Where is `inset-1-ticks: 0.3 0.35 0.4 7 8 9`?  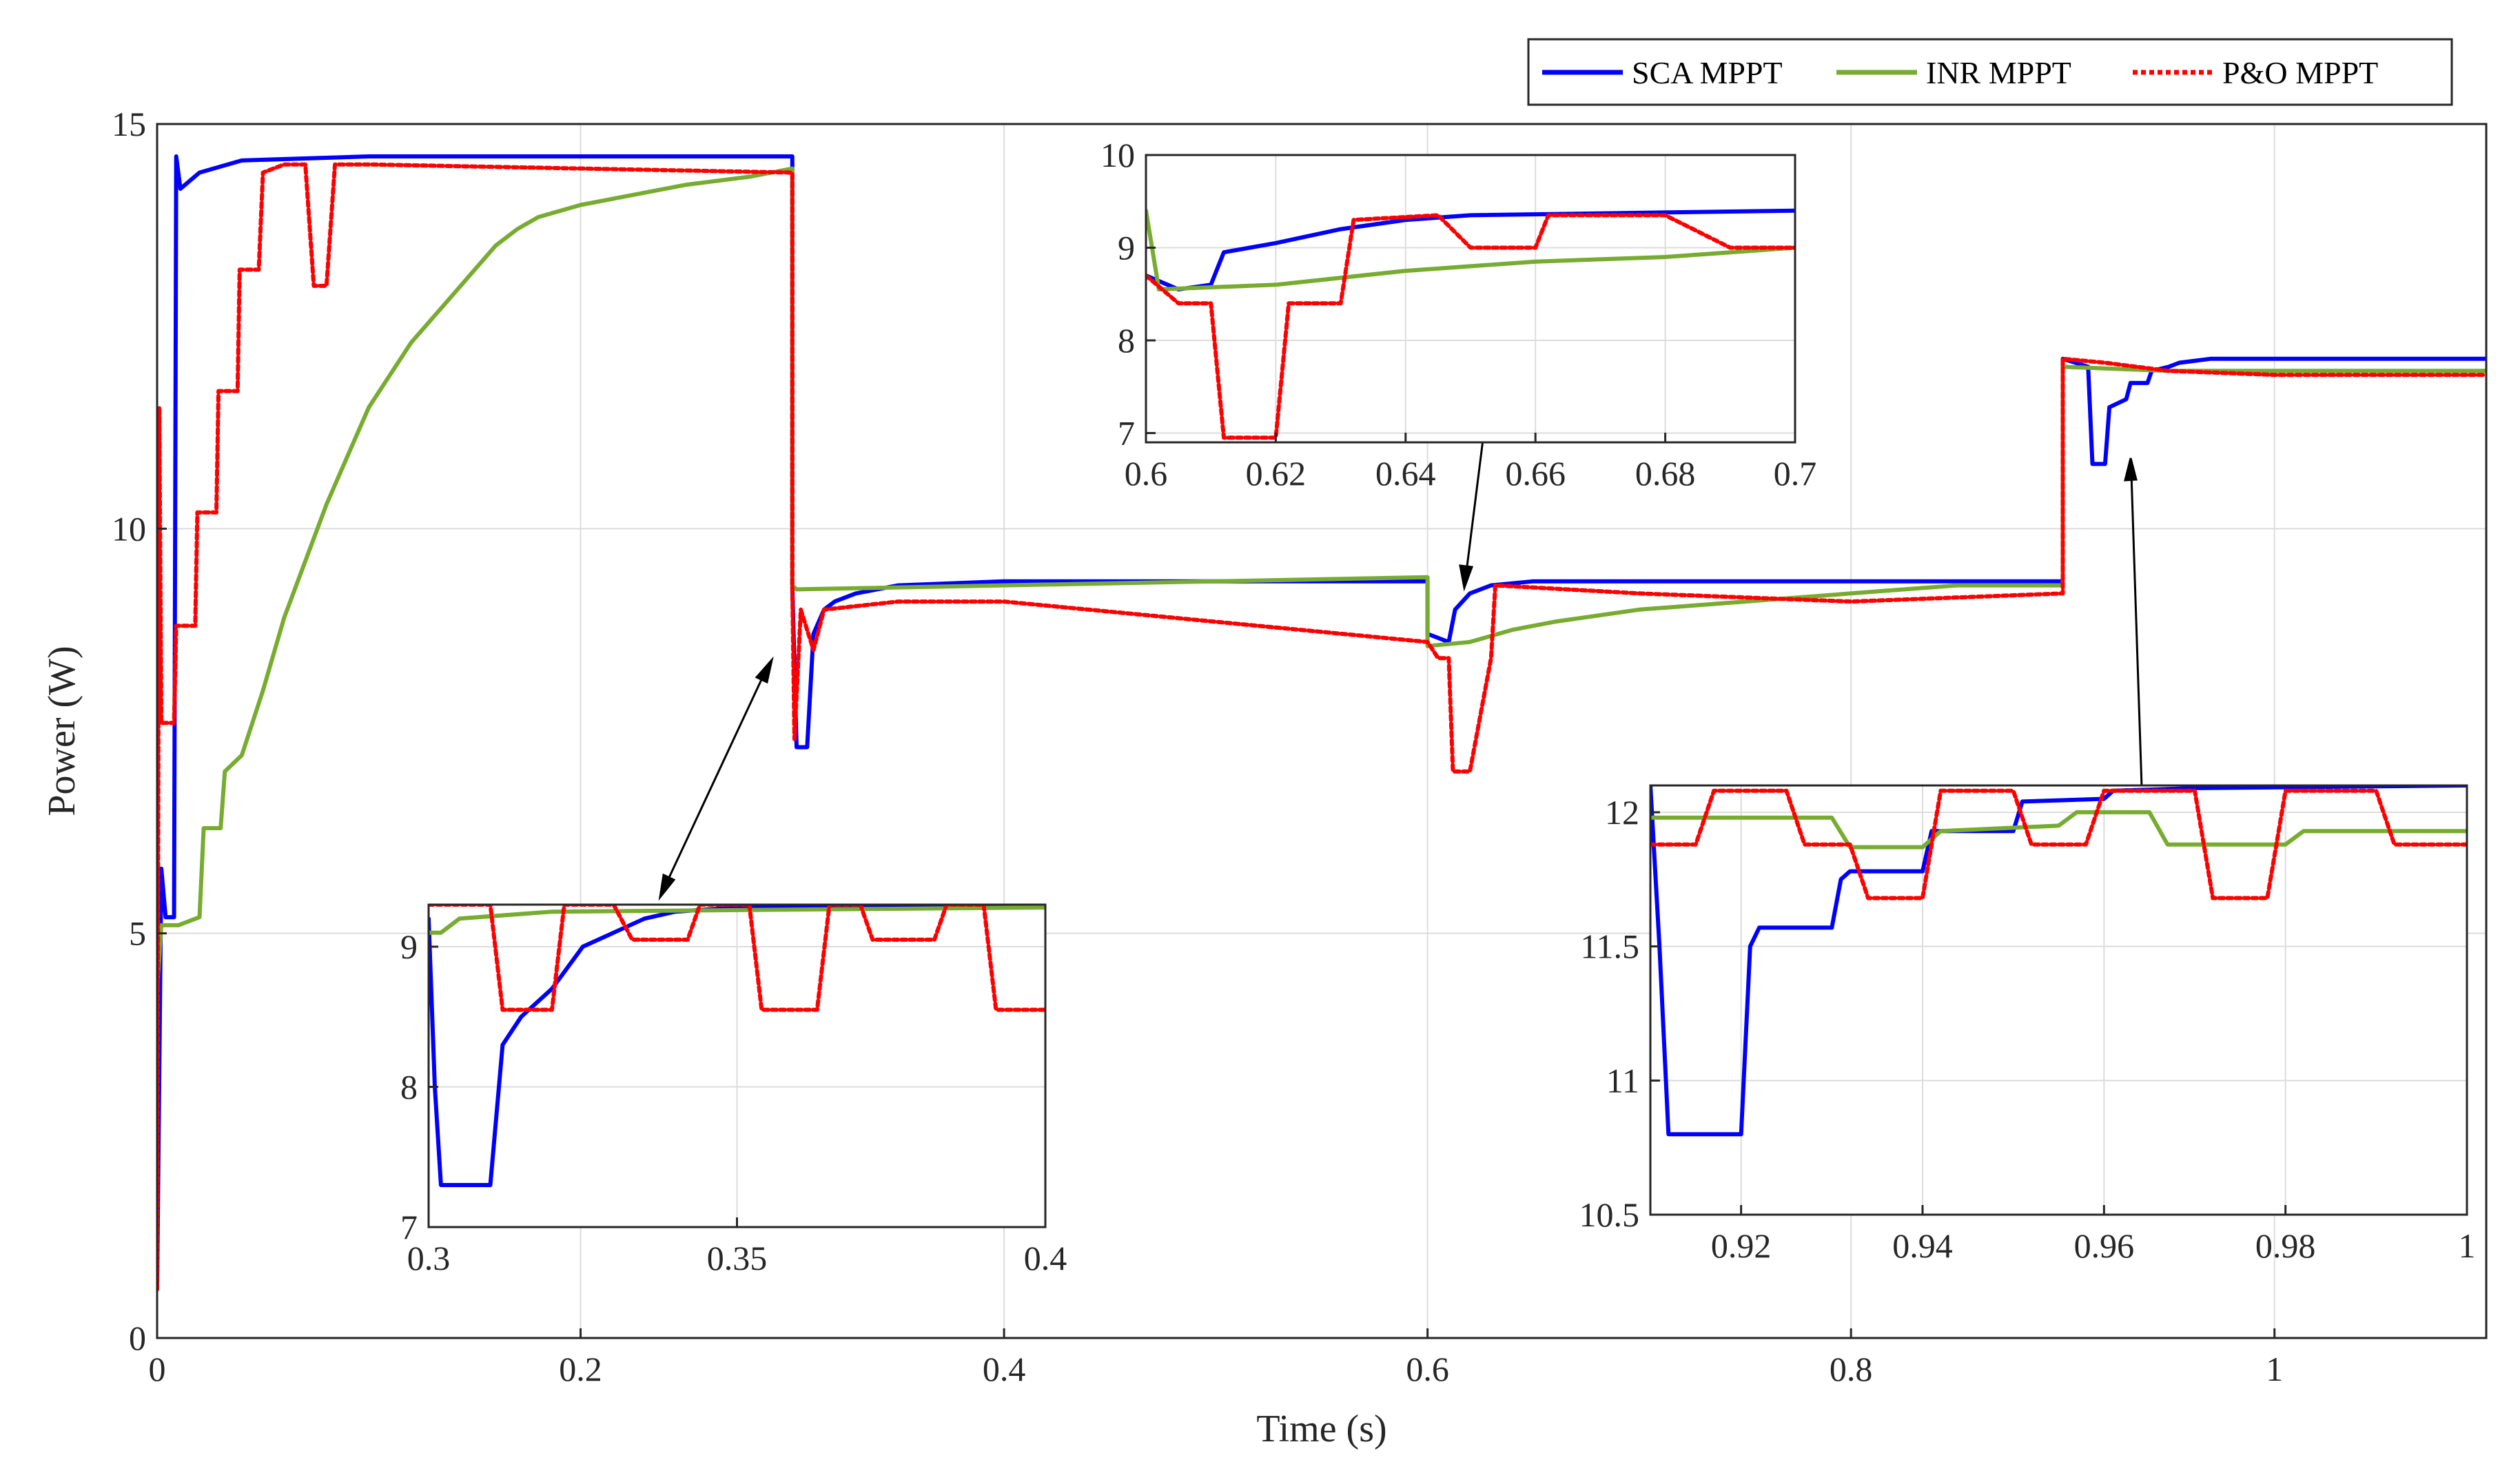 inset-1-ticks: 0.3 0.35 0.4 7 8 9 is located at coordinates (733, 1102).